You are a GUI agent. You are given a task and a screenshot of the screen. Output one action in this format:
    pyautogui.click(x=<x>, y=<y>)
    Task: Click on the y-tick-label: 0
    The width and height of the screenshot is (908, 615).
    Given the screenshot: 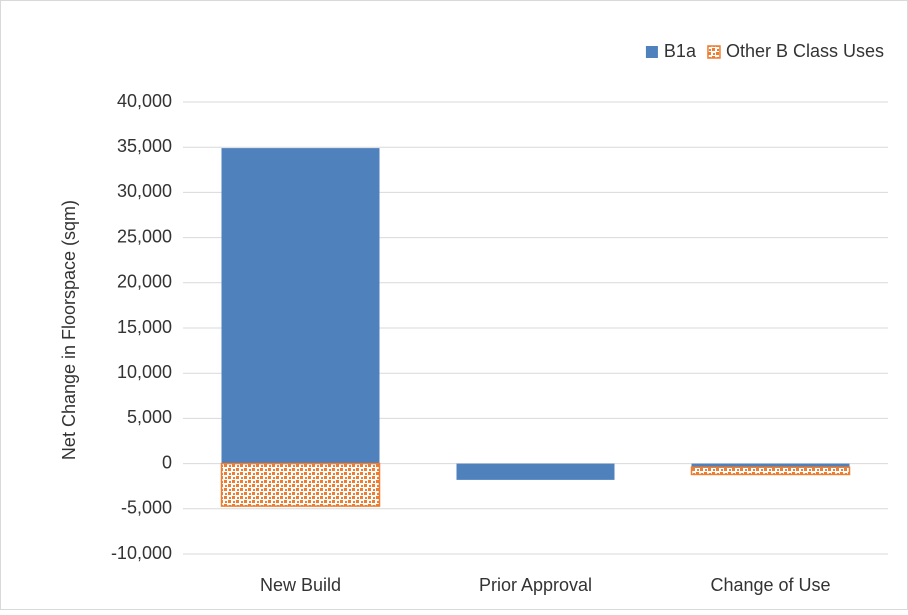 What is the action you would take?
    pyautogui.click(x=167, y=462)
    